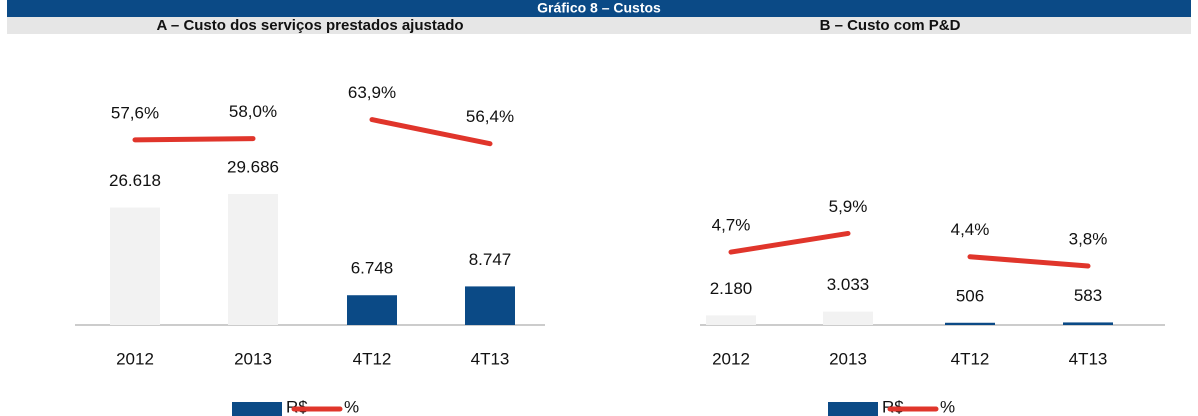 This screenshot has width=1198, height=416. Describe the element at coordinates (731, 288) in the screenshot. I see `bar-value-label: 2.180` at that location.